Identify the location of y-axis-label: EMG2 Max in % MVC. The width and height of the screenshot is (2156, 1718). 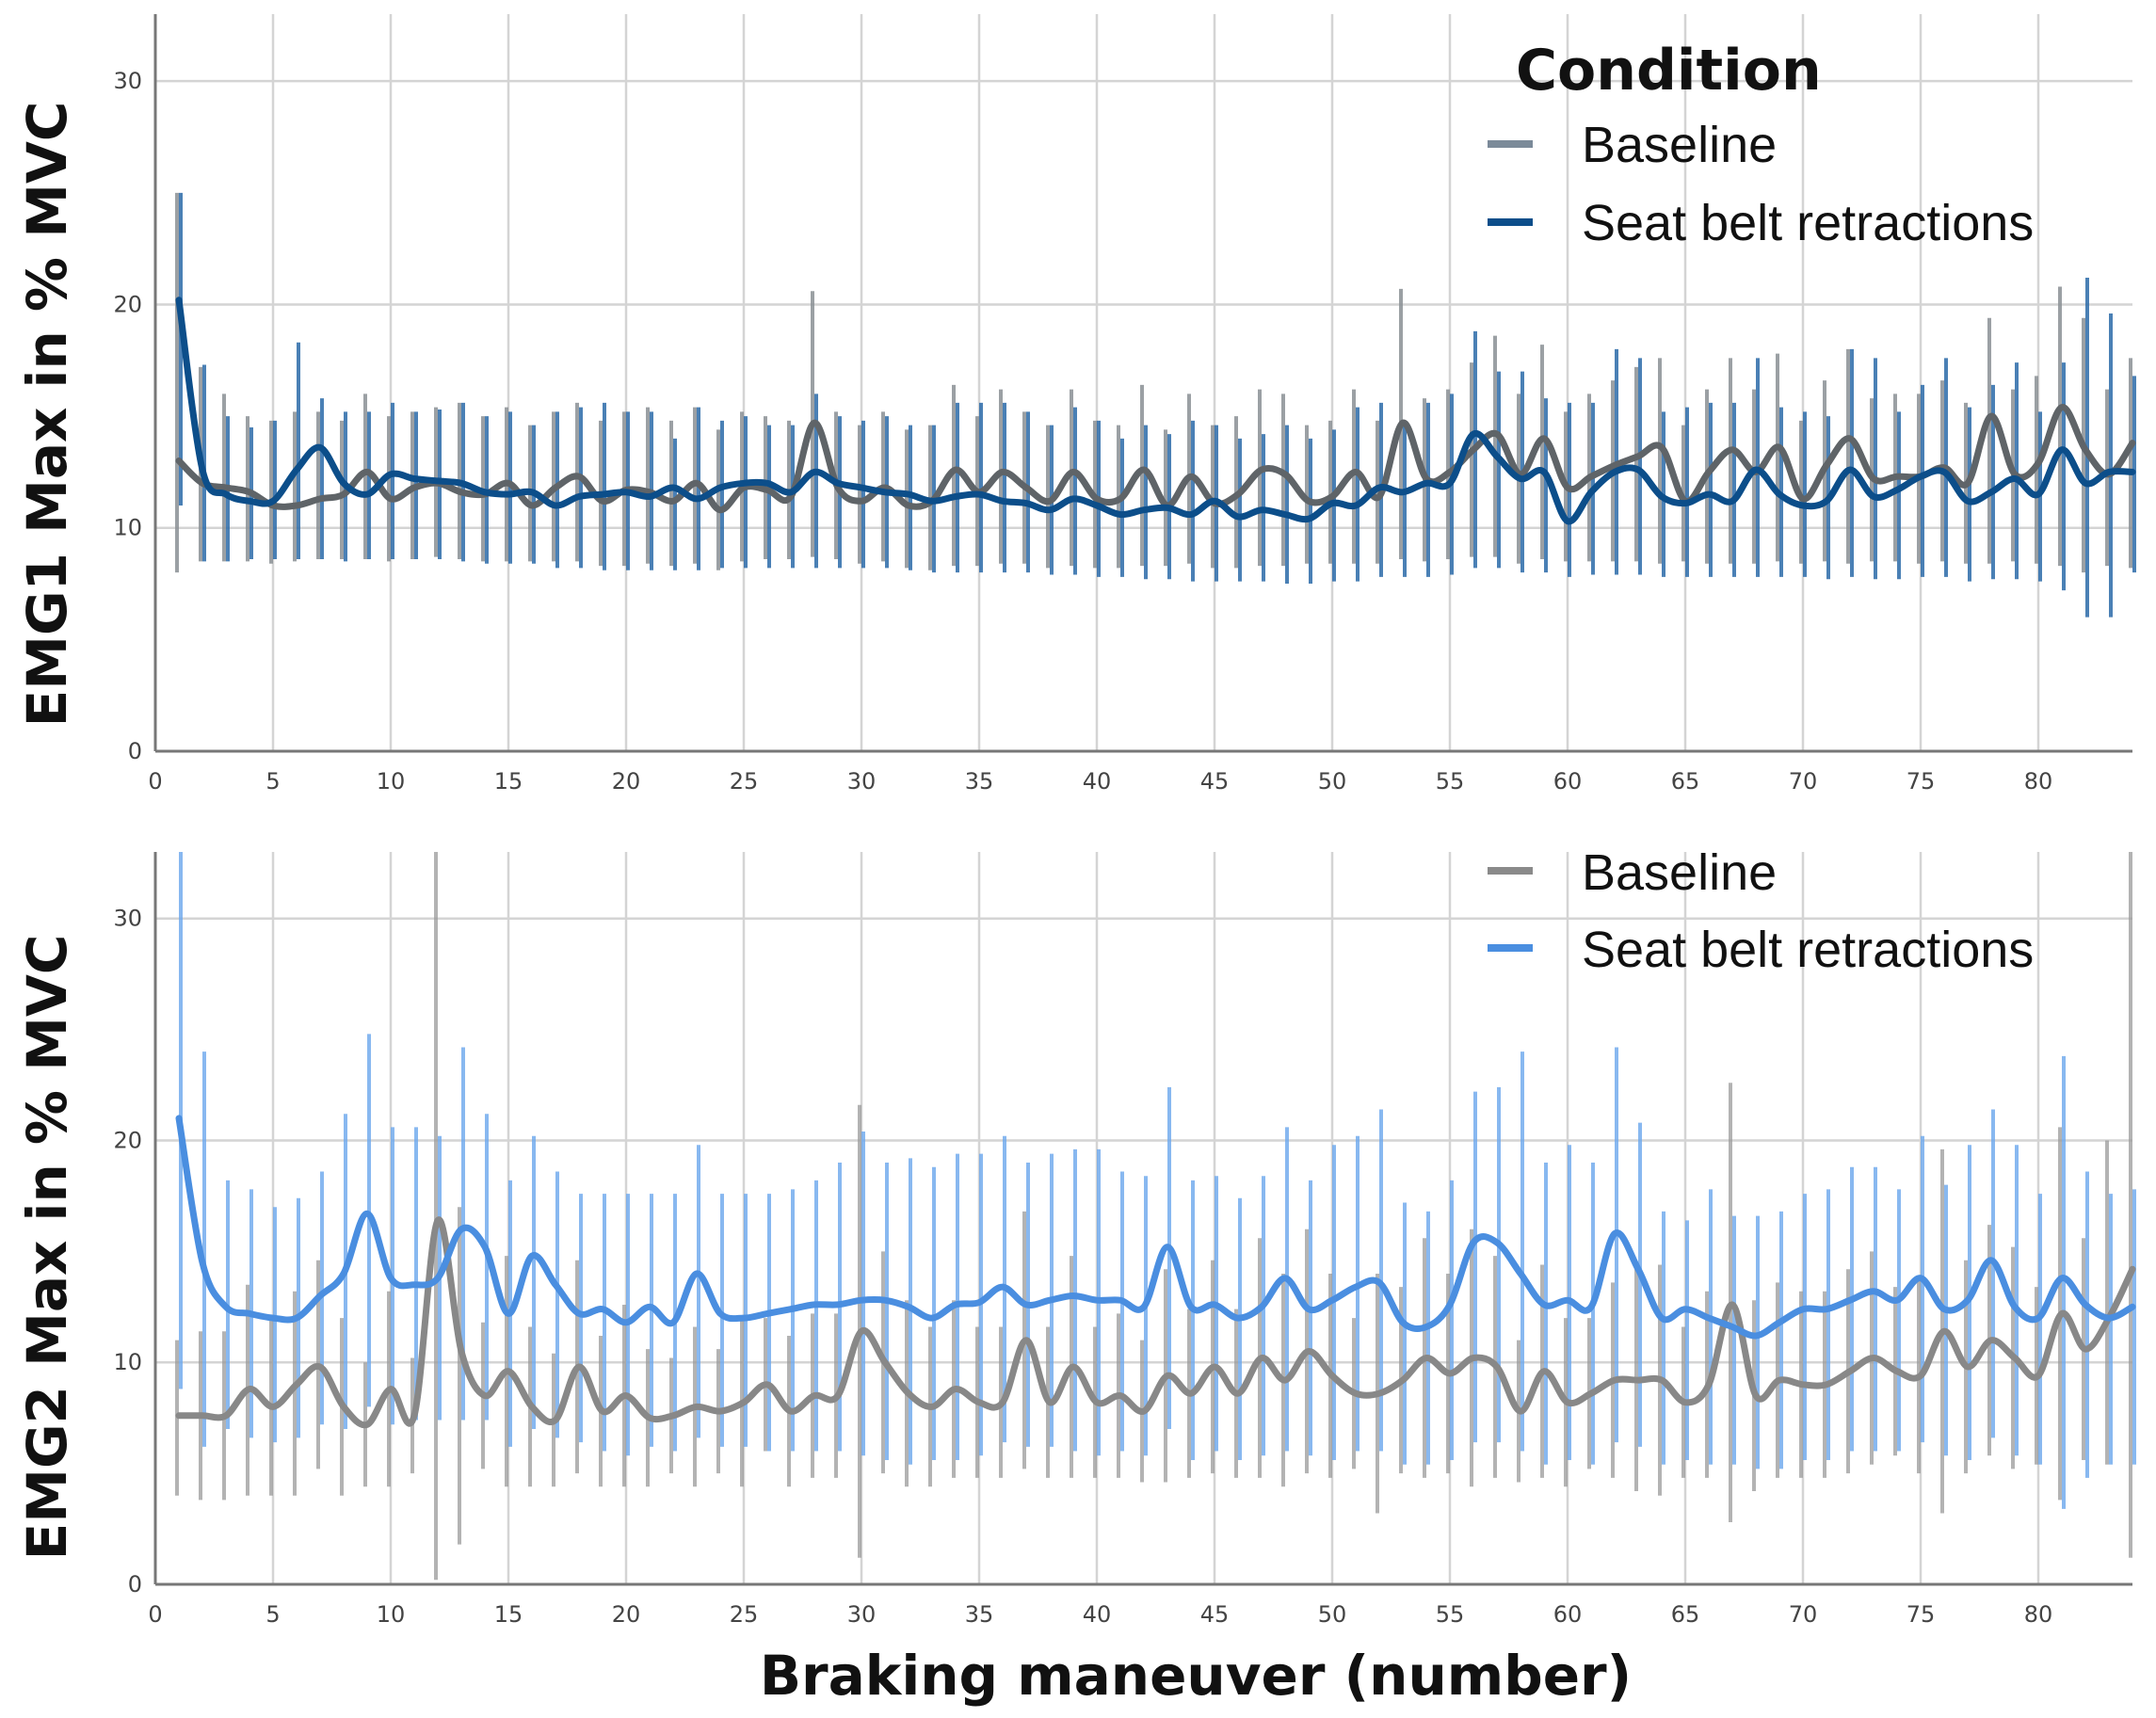
(47, 1248).